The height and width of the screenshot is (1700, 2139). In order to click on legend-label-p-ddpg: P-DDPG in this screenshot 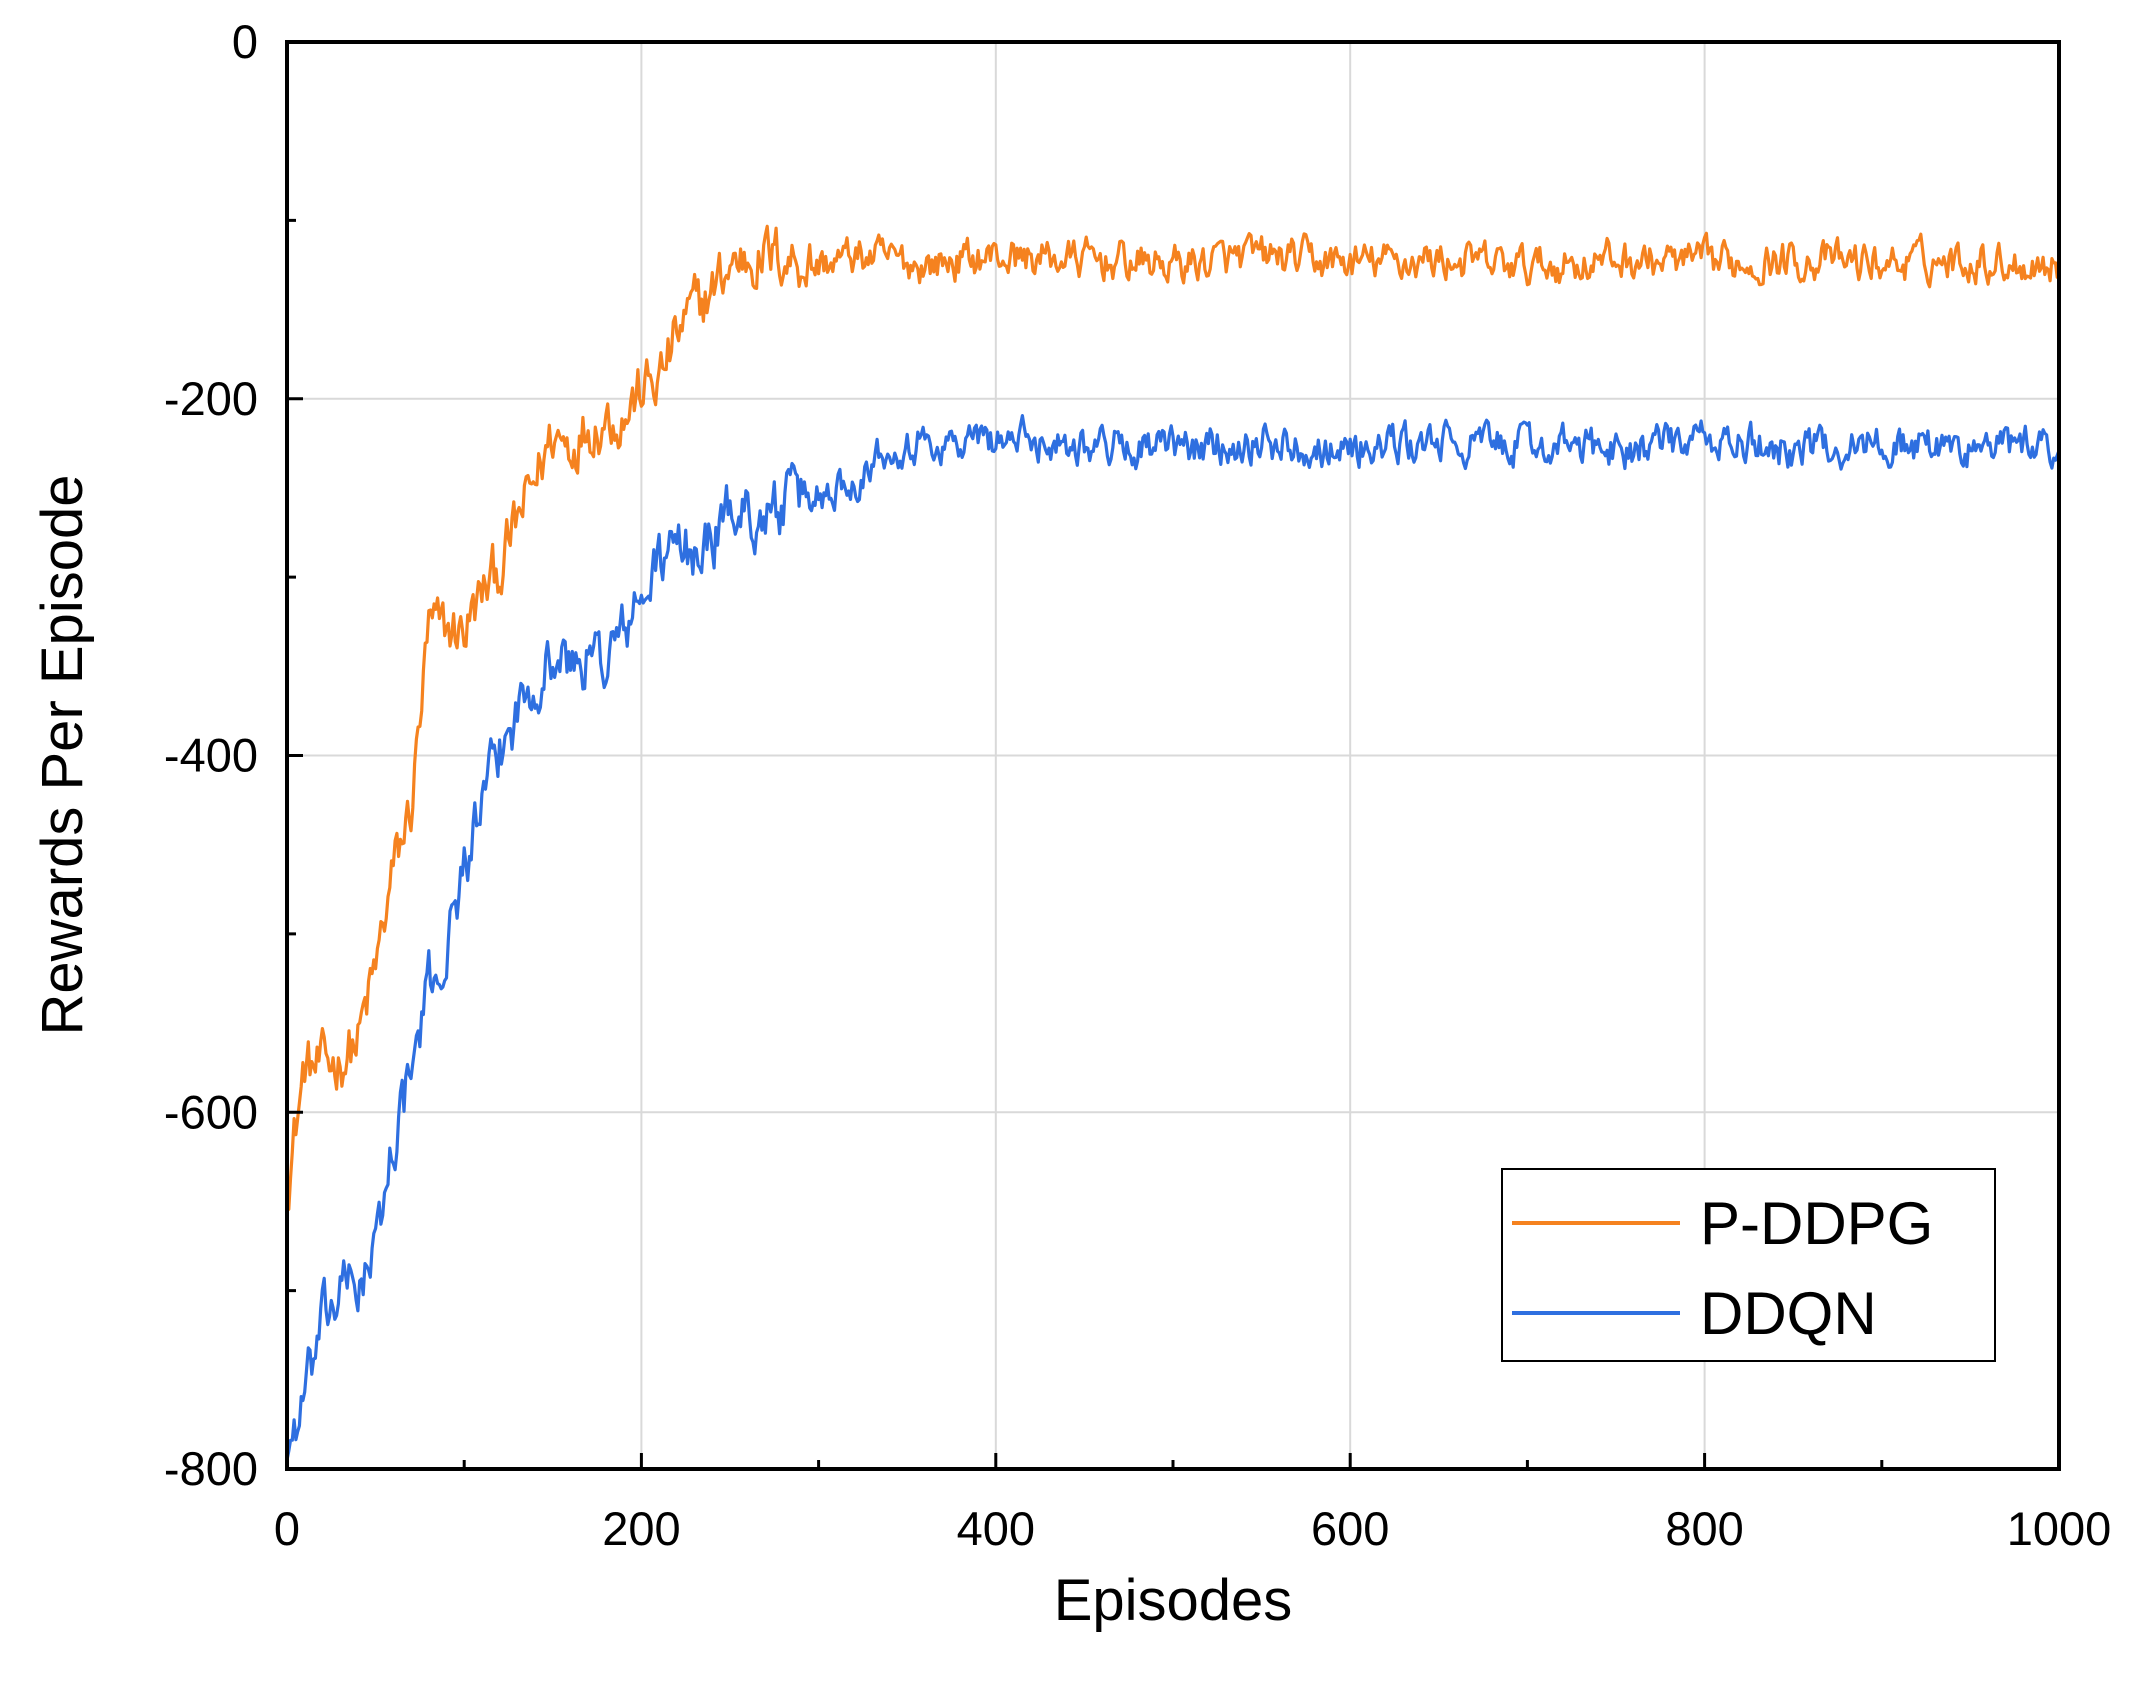, I will do `click(1816, 1223)`.